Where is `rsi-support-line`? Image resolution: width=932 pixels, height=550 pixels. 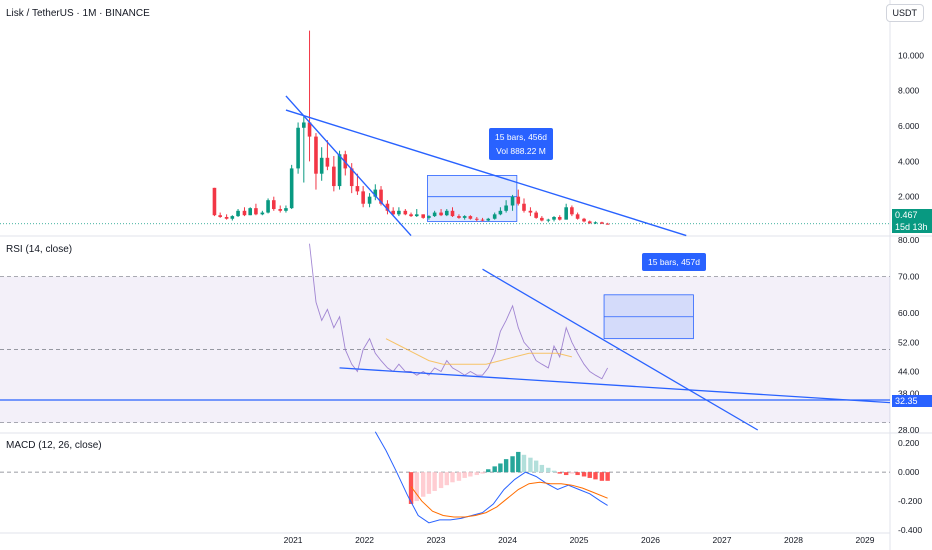 rsi-support-line is located at coordinates (615, 385).